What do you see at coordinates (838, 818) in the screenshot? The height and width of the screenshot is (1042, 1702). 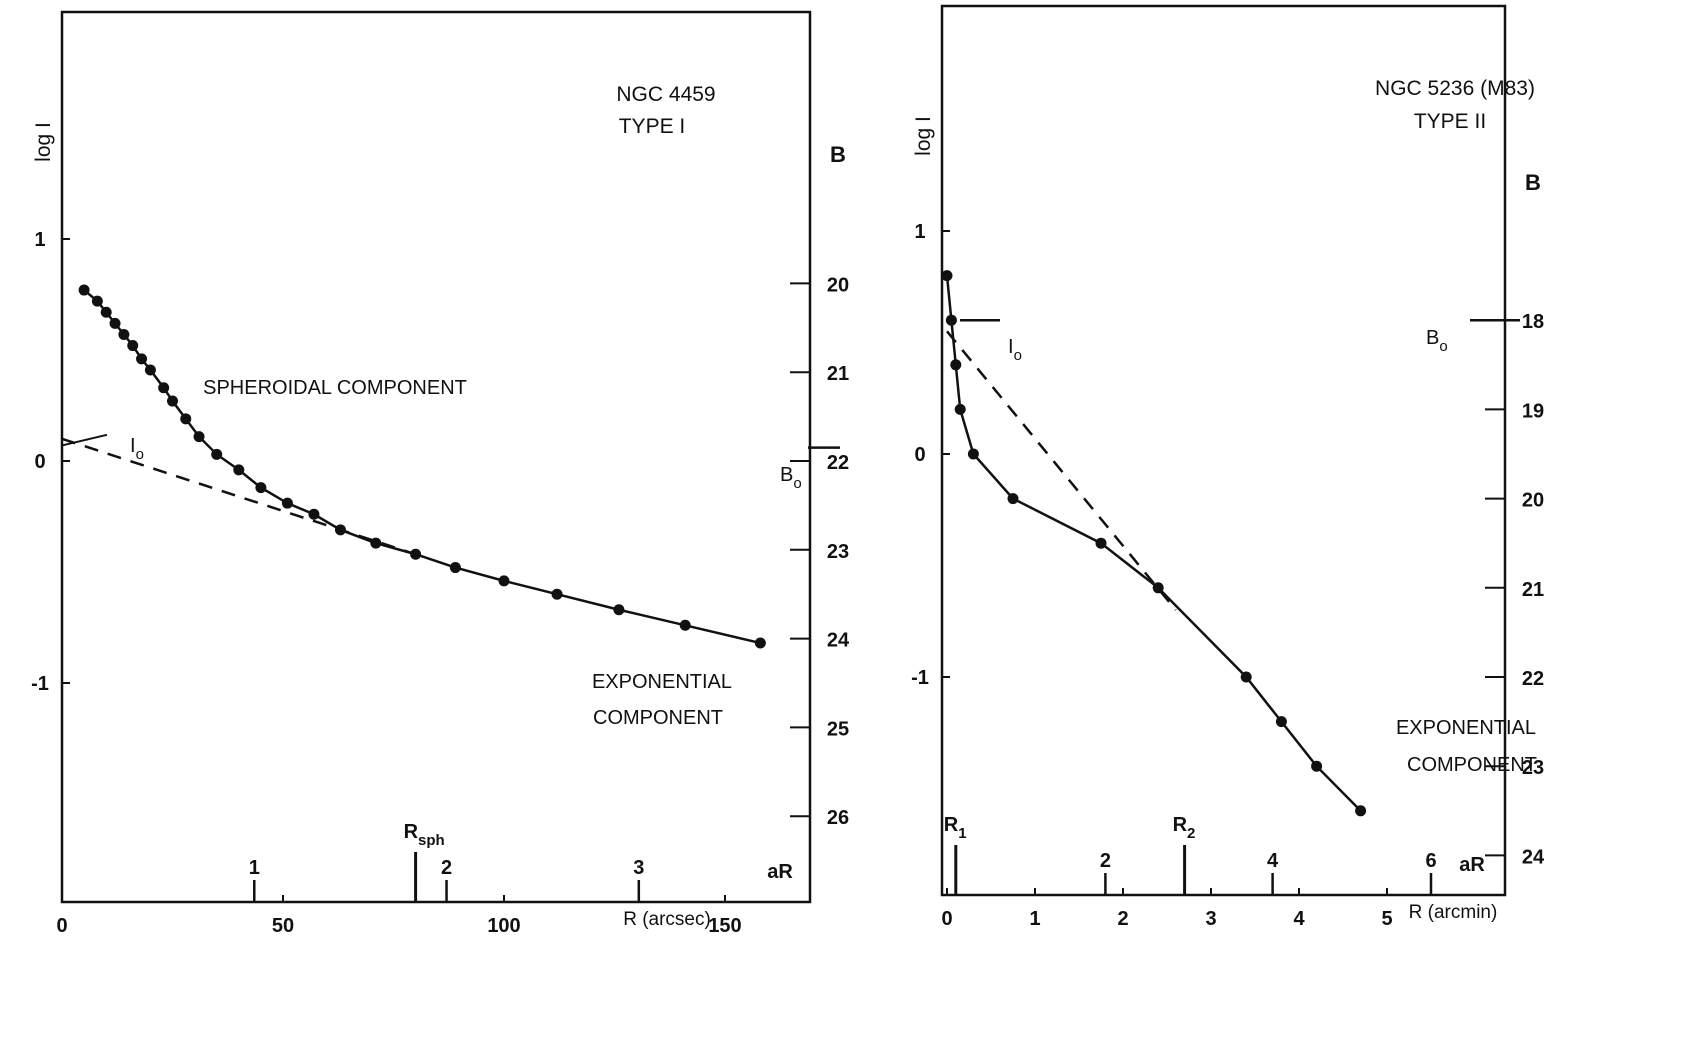 I see `B-tick-label: 26` at bounding box center [838, 818].